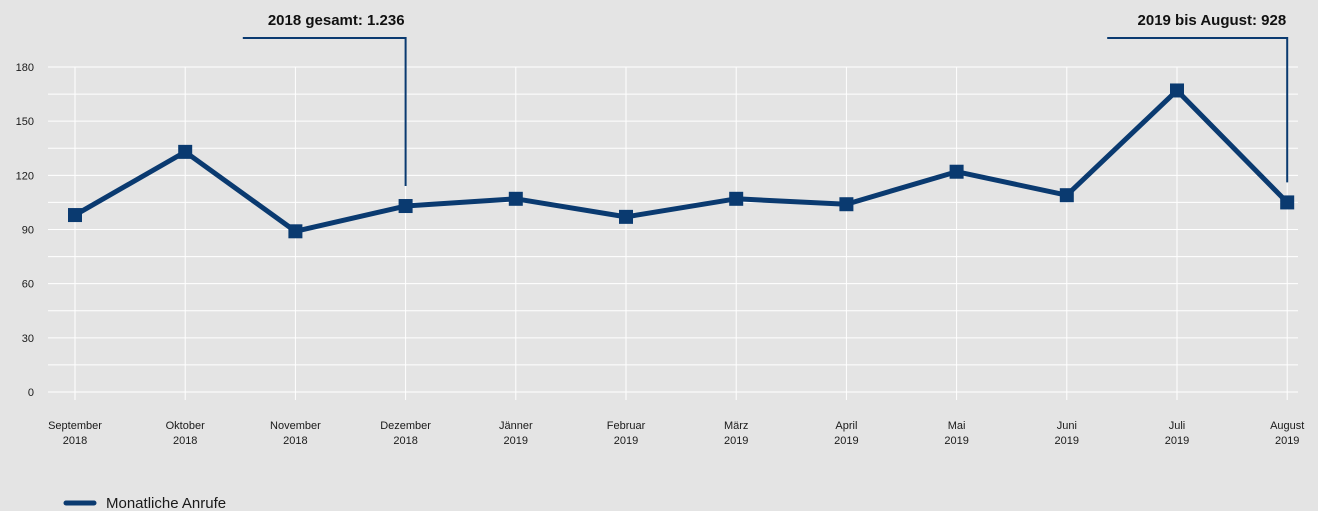  Describe the element at coordinates (405, 426) in the screenshot. I see `x-tick-label-month: Dezember` at that location.